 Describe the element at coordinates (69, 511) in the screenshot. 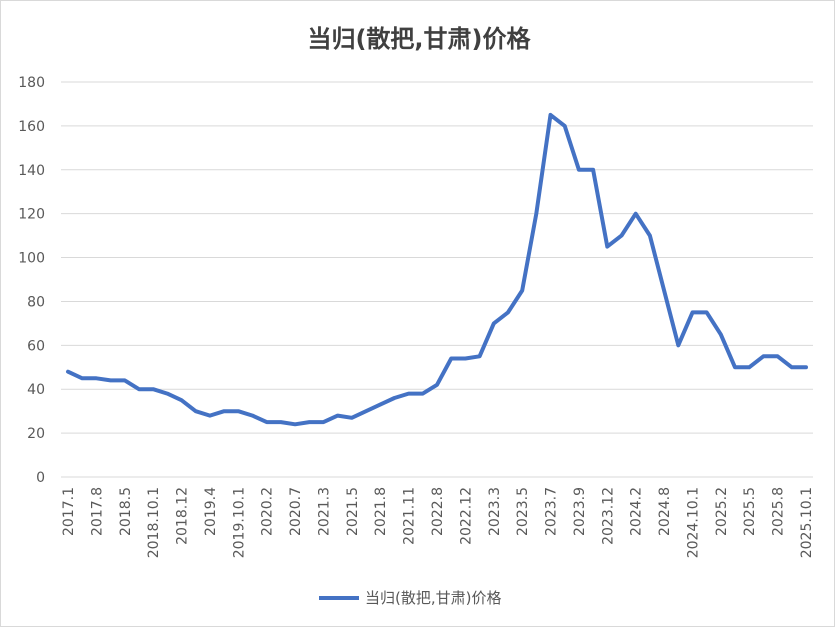

I see `x-tick-label: 2017.1` at that location.